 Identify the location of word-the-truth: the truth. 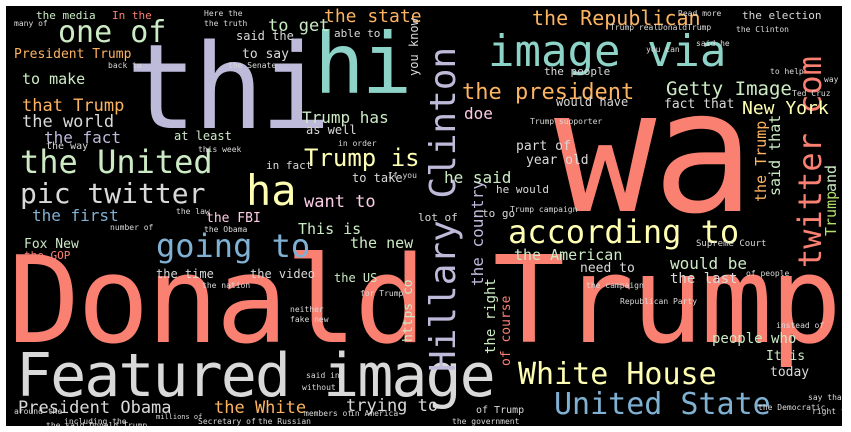
(226, 23).